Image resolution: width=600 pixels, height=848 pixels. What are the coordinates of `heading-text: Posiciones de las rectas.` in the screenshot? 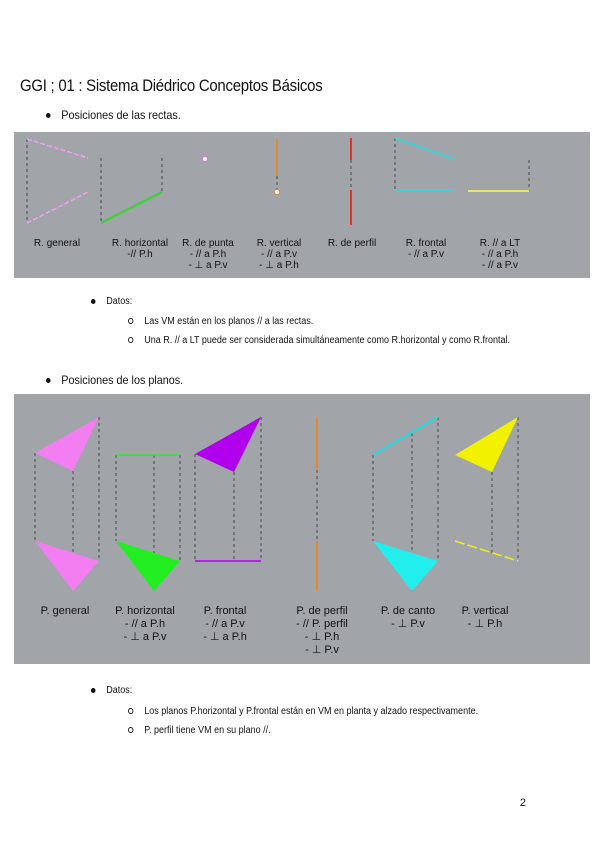 It's located at (121, 115).